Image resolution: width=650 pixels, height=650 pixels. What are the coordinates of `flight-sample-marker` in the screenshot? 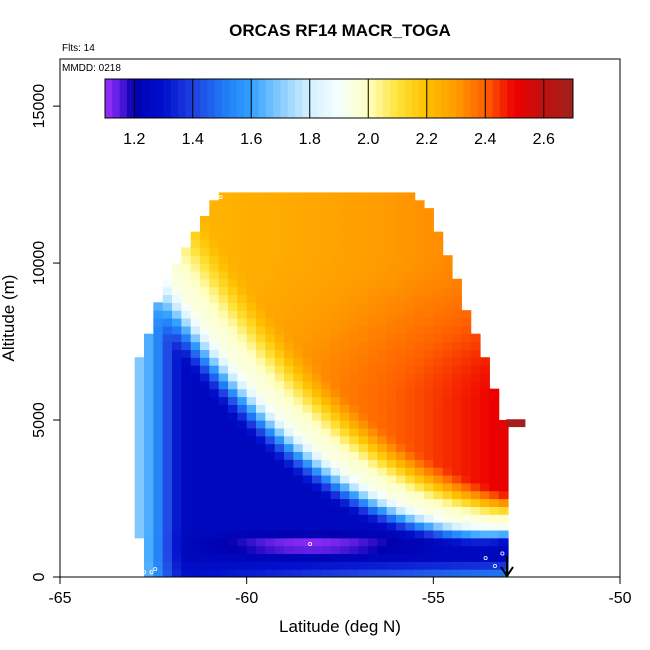 It's located at (485, 558).